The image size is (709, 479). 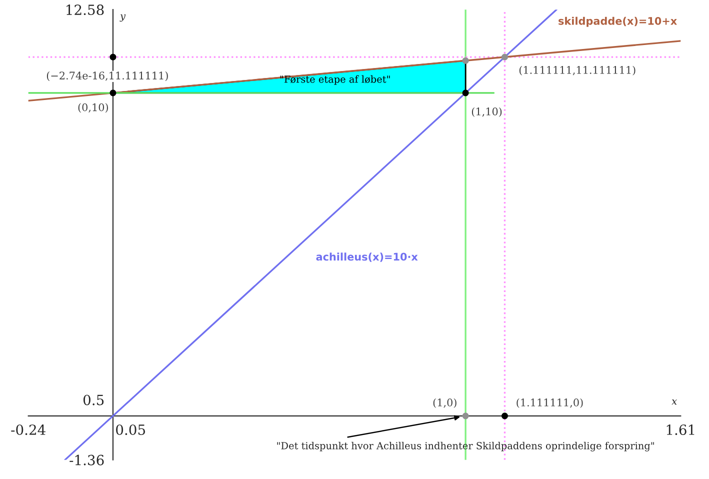 What do you see at coordinates (487, 112) in the screenshot?
I see `annotation: (1,10)` at bounding box center [487, 112].